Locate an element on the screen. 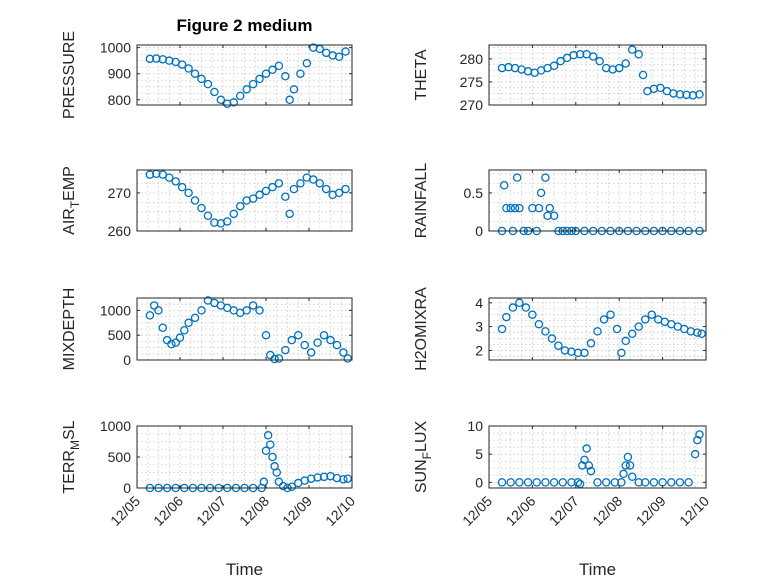 The width and height of the screenshot is (778, 583). x-tick-label: 12/09 is located at coordinates (651, 511).